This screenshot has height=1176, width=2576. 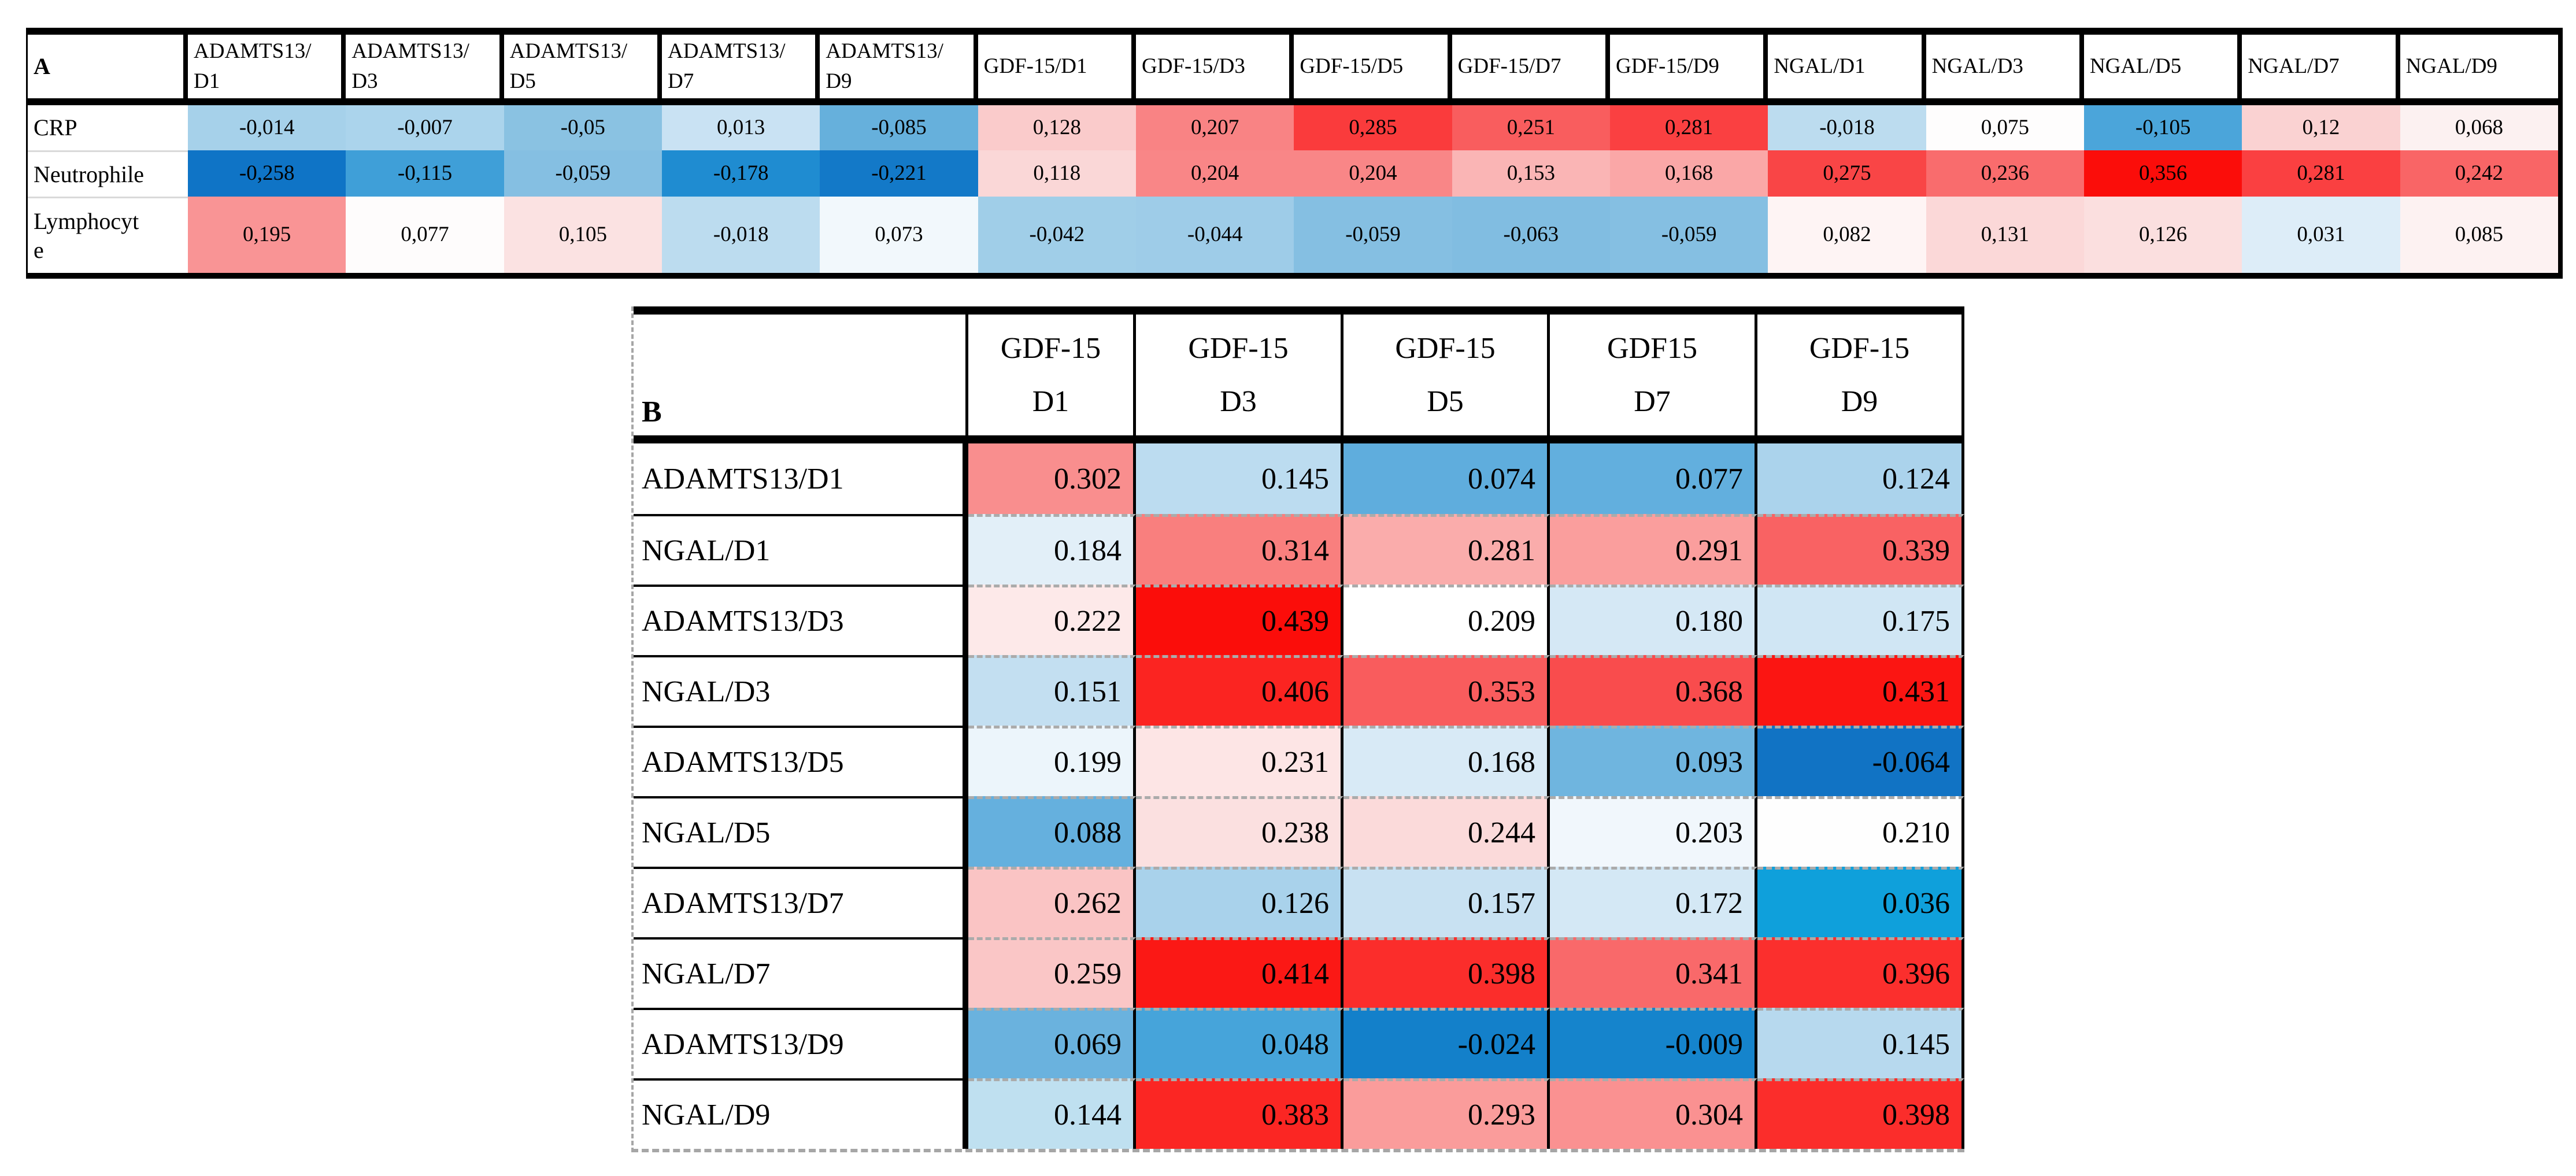 I want to click on column-header: ADAMTS13/D7, so click(x=741, y=66).